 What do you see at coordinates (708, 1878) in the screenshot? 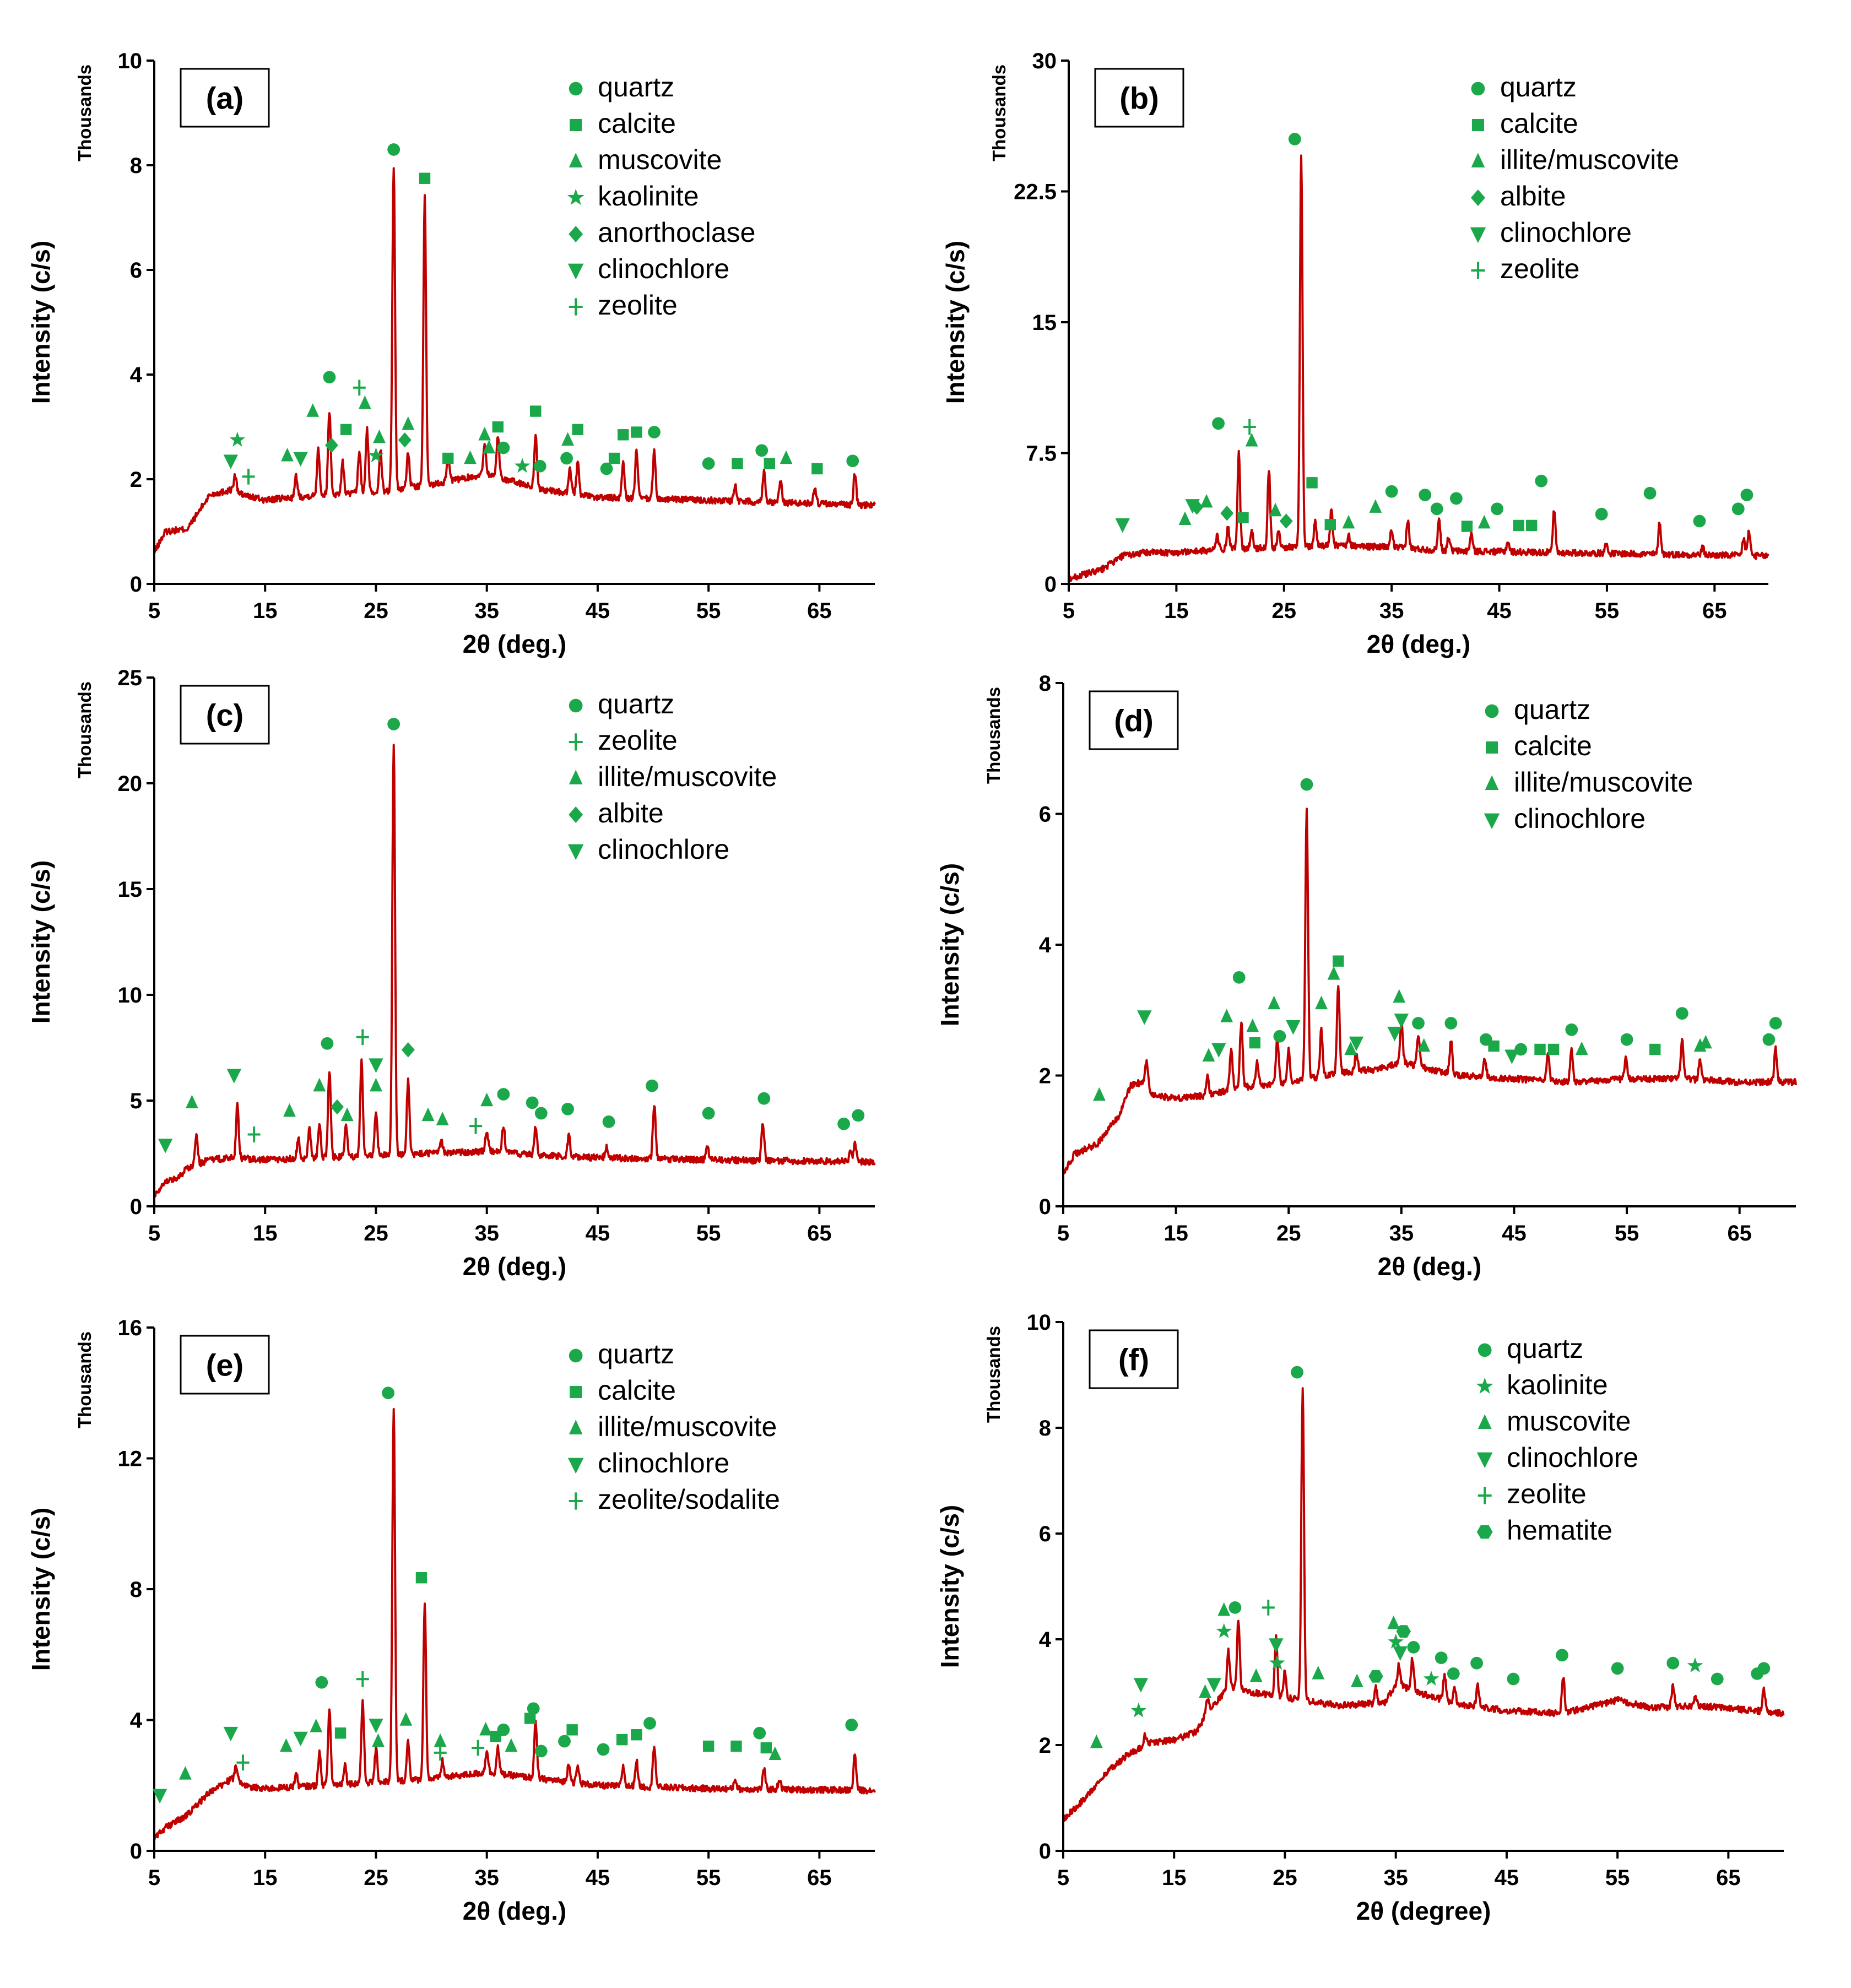
I see `x-tick-label: 55` at bounding box center [708, 1878].